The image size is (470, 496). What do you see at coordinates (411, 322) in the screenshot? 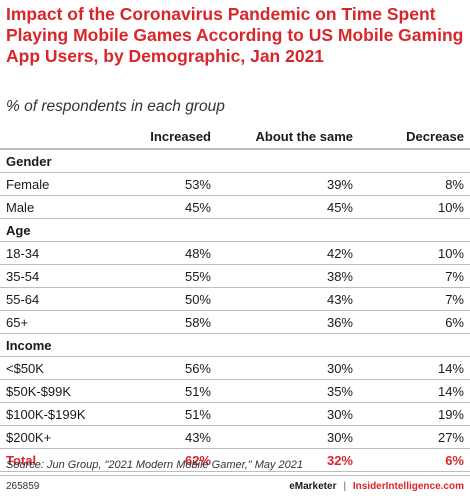
I see `cell-decrease: 6%` at bounding box center [411, 322].